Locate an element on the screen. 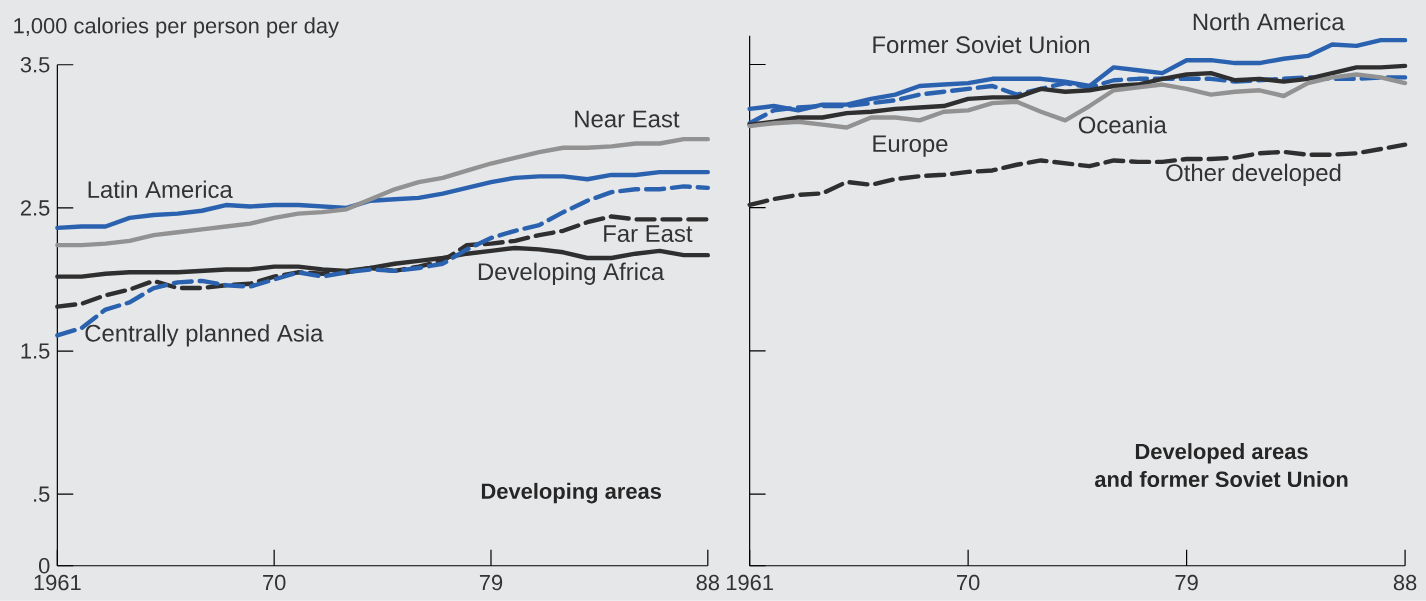 The width and height of the screenshot is (1426, 601). series-label: Far East is located at coordinates (648, 234).